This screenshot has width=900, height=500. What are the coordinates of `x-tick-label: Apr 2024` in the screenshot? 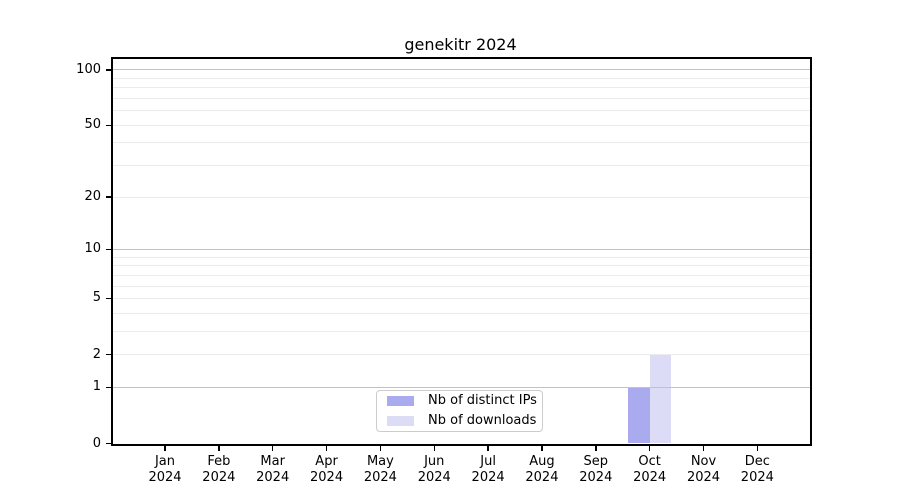 It's located at (327, 470).